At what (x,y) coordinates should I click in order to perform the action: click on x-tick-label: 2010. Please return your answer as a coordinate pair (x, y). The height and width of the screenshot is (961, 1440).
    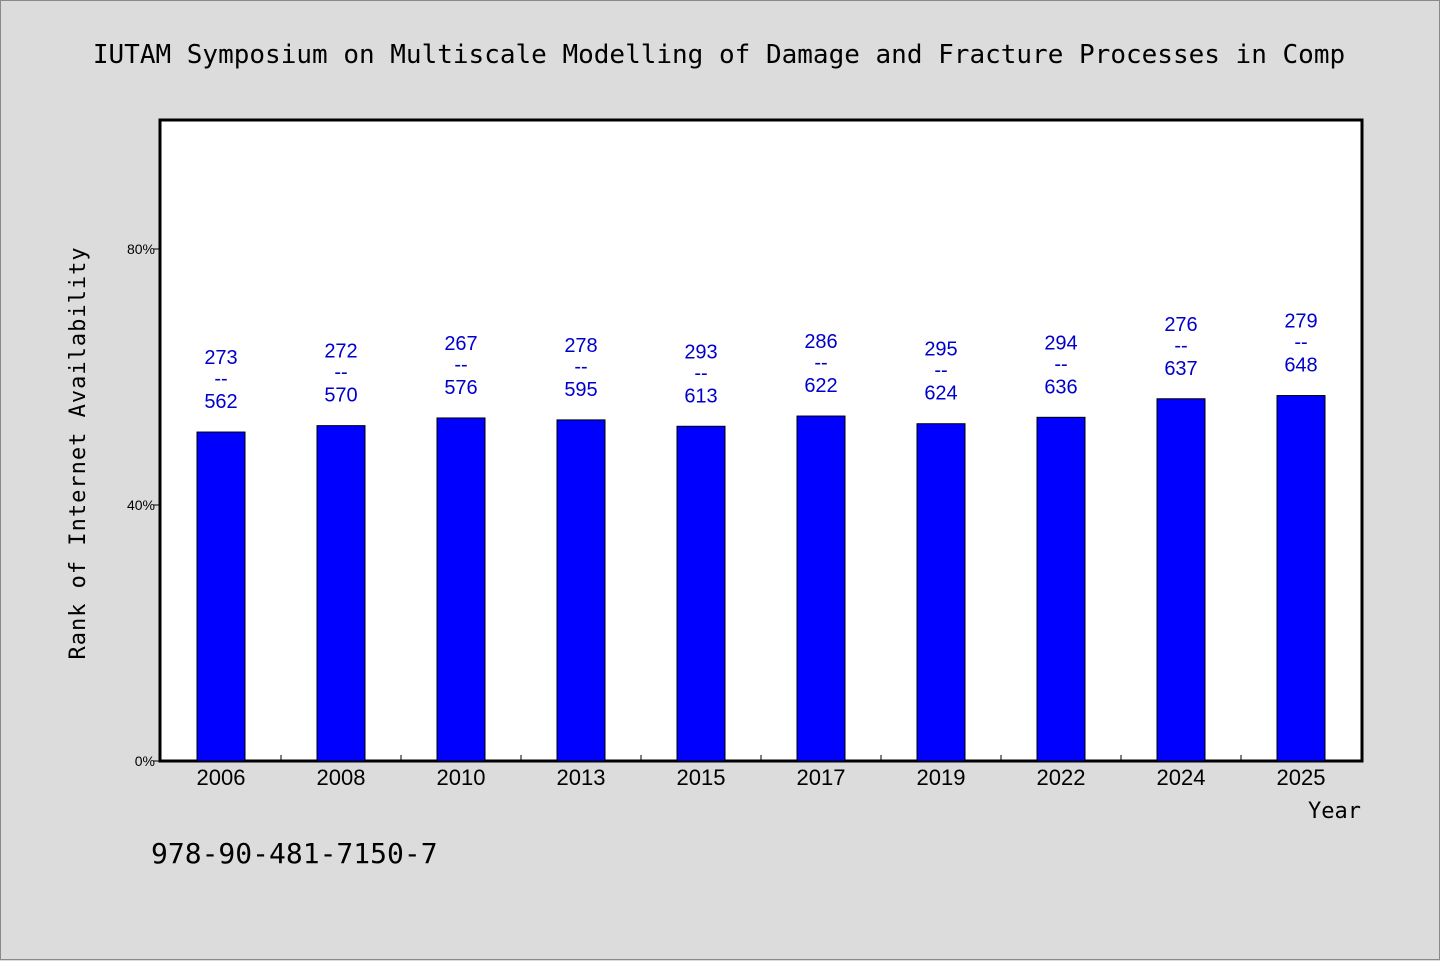
    Looking at the image, I should click on (461, 777).